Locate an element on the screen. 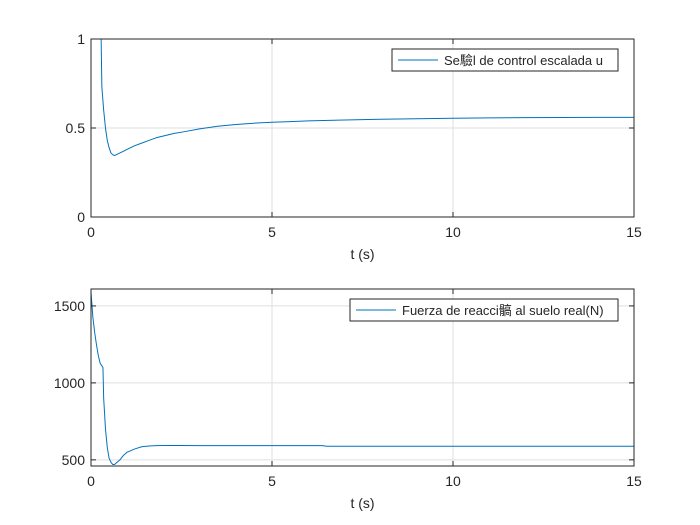 This screenshot has width=700, height=525. legend-label: Se驗l de control escalada u is located at coordinates (523, 60).